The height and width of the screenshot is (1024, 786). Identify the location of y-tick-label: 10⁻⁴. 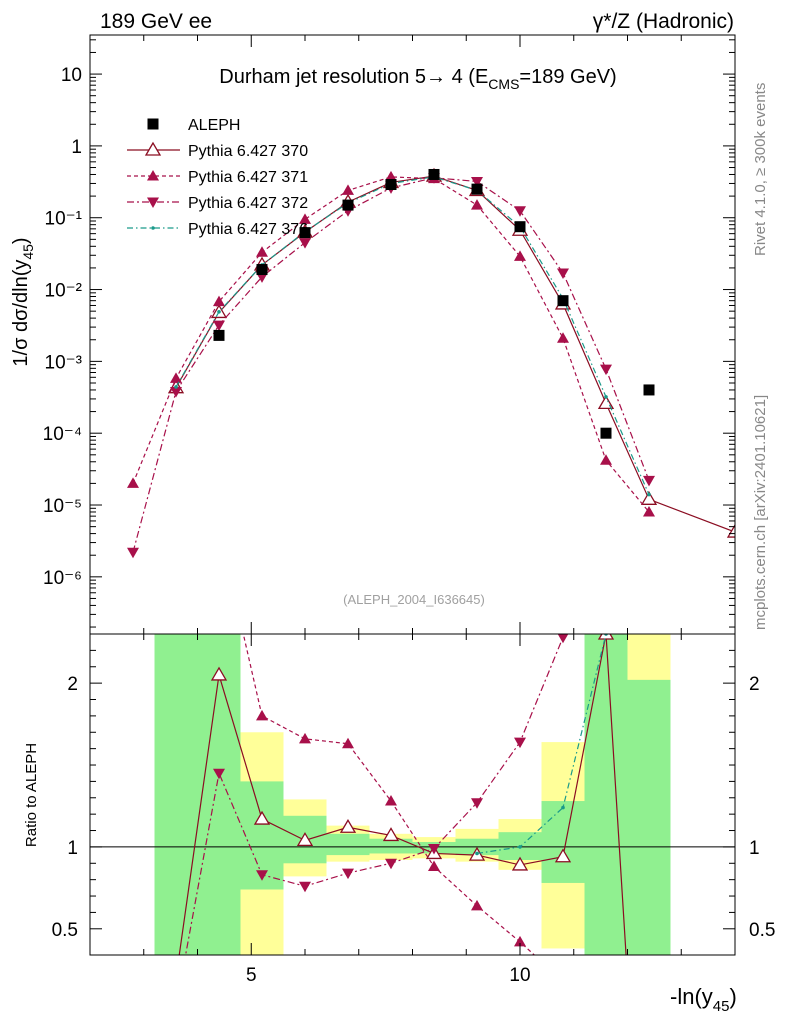
(62, 434).